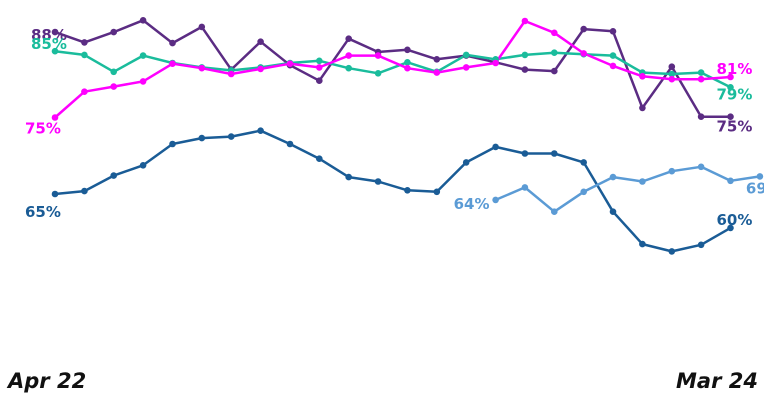  I want to click on x-axis-start-label: Apr 22, so click(46, 381).